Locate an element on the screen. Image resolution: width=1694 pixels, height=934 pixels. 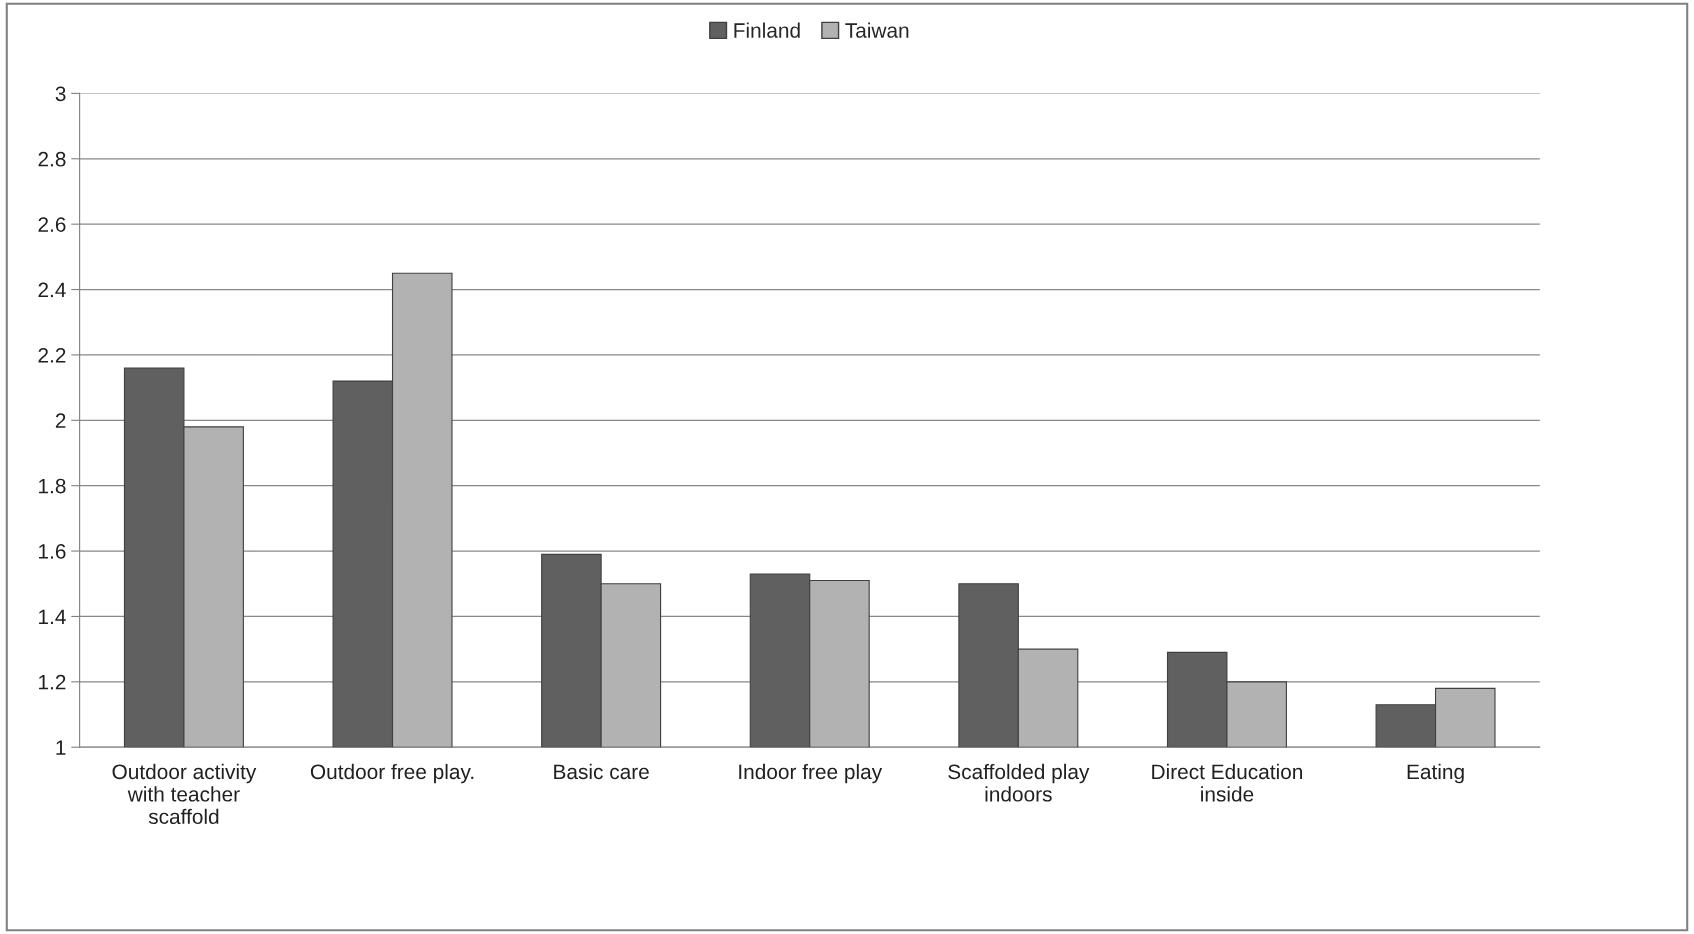
x-tick-label: Outdoor activity with teacher scaffold is located at coordinates (184, 794).